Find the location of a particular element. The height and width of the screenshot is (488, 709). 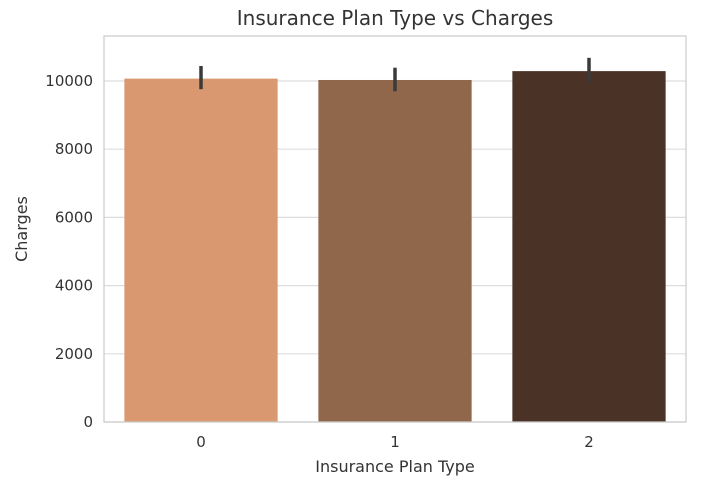

y-tick-label: 4000 is located at coordinates (74, 286).